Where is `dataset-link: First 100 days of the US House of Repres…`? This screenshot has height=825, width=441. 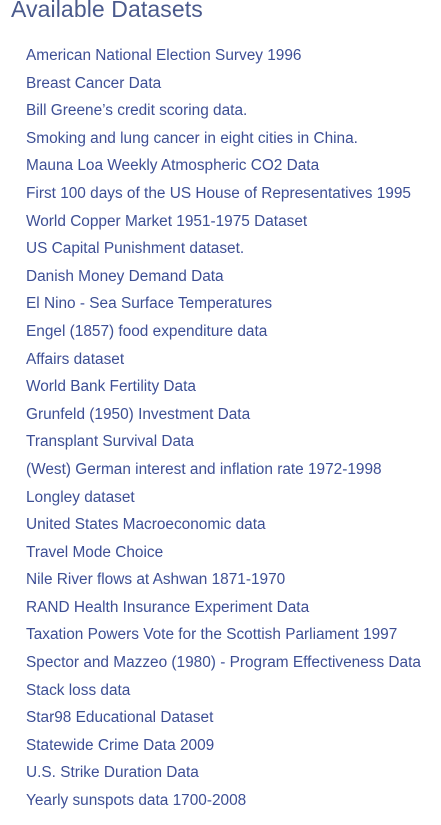 dataset-link: First 100 days of the US House of Repres… is located at coordinates (218, 193).